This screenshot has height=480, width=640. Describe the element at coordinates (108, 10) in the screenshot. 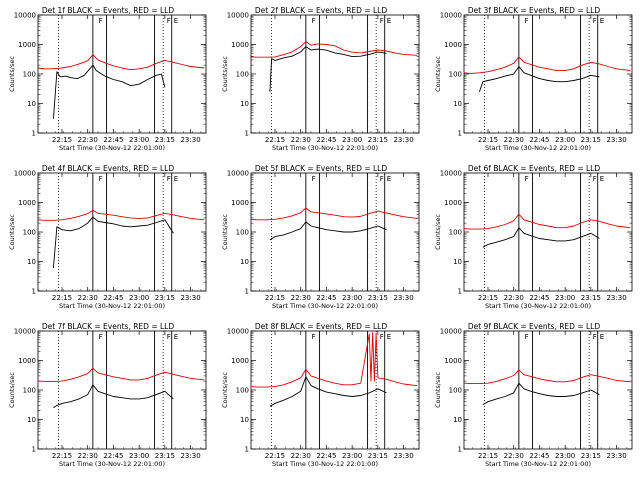

I see `panel-title: Det 1f BLACK = Events, RED = LLD` at that location.